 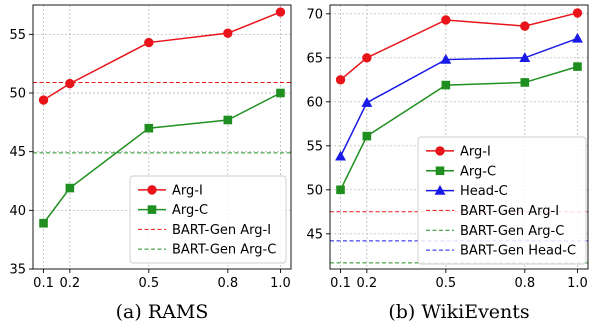 What do you see at coordinates (314, 58) in the screenshot?
I see `y-tick-label: 65` at bounding box center [314, 58].